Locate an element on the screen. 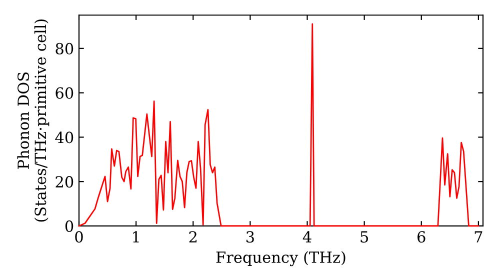 The width and height of the screenshot is (500, 280). y-tick-label: 0 is located at coordinates (69, 226).